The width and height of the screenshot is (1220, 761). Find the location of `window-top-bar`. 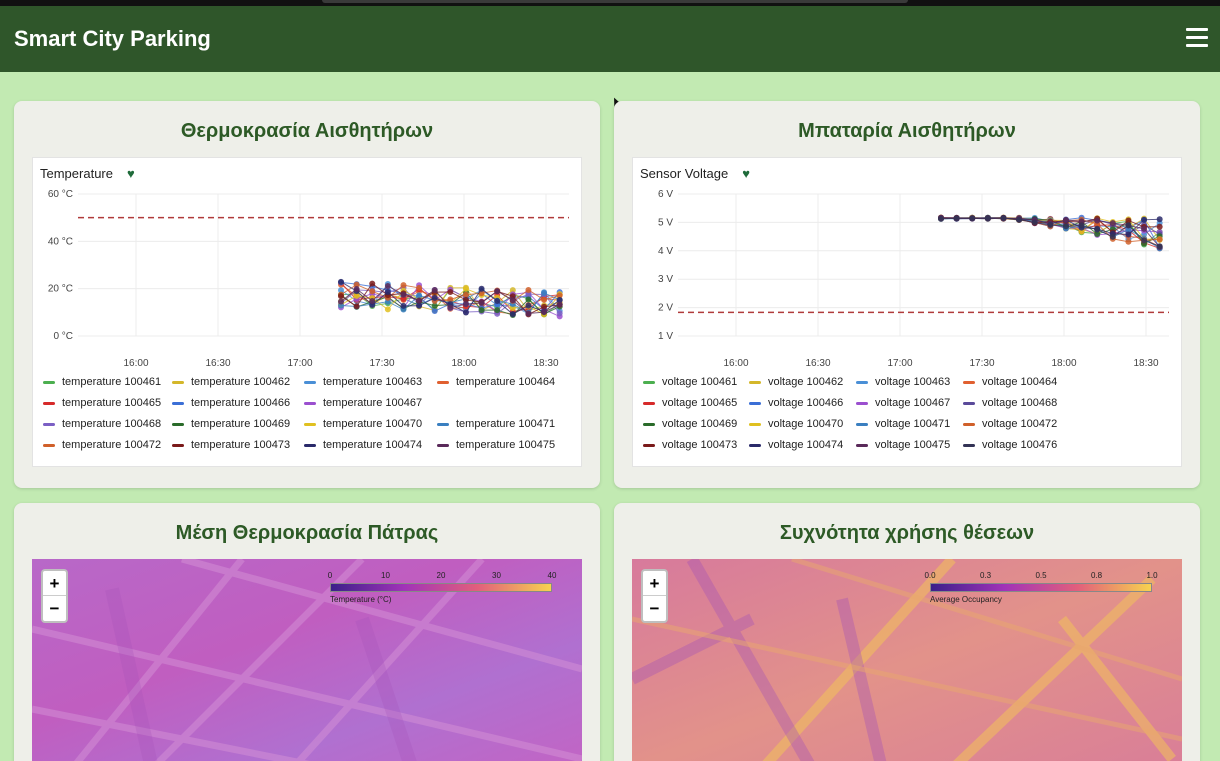

window-top-bar is located at coordinates (610, 3).